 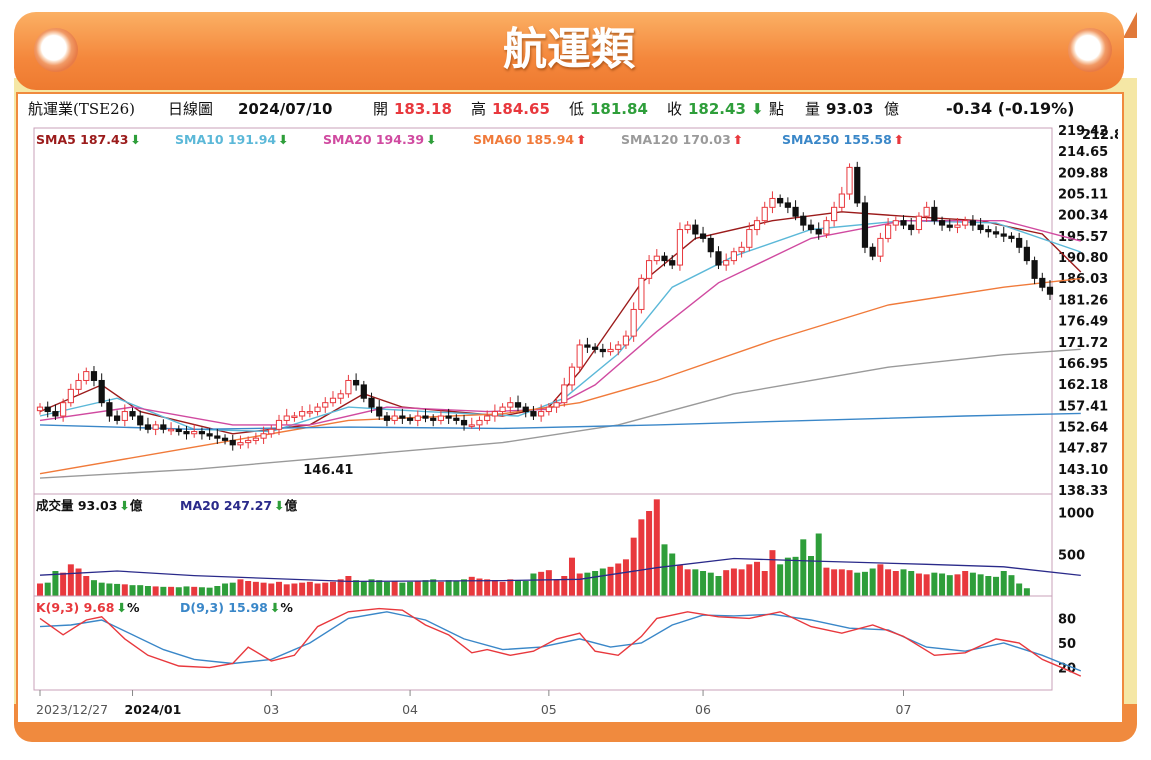 I want to click on kd-tick-label: 80, so click(x=1067, y=619).